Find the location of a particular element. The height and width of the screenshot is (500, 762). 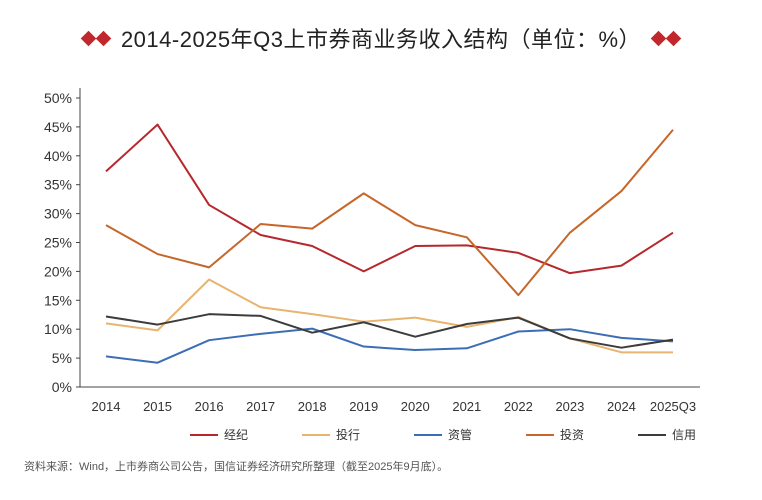

x-tick-label: 2018 is located at coordinates (312, 406).